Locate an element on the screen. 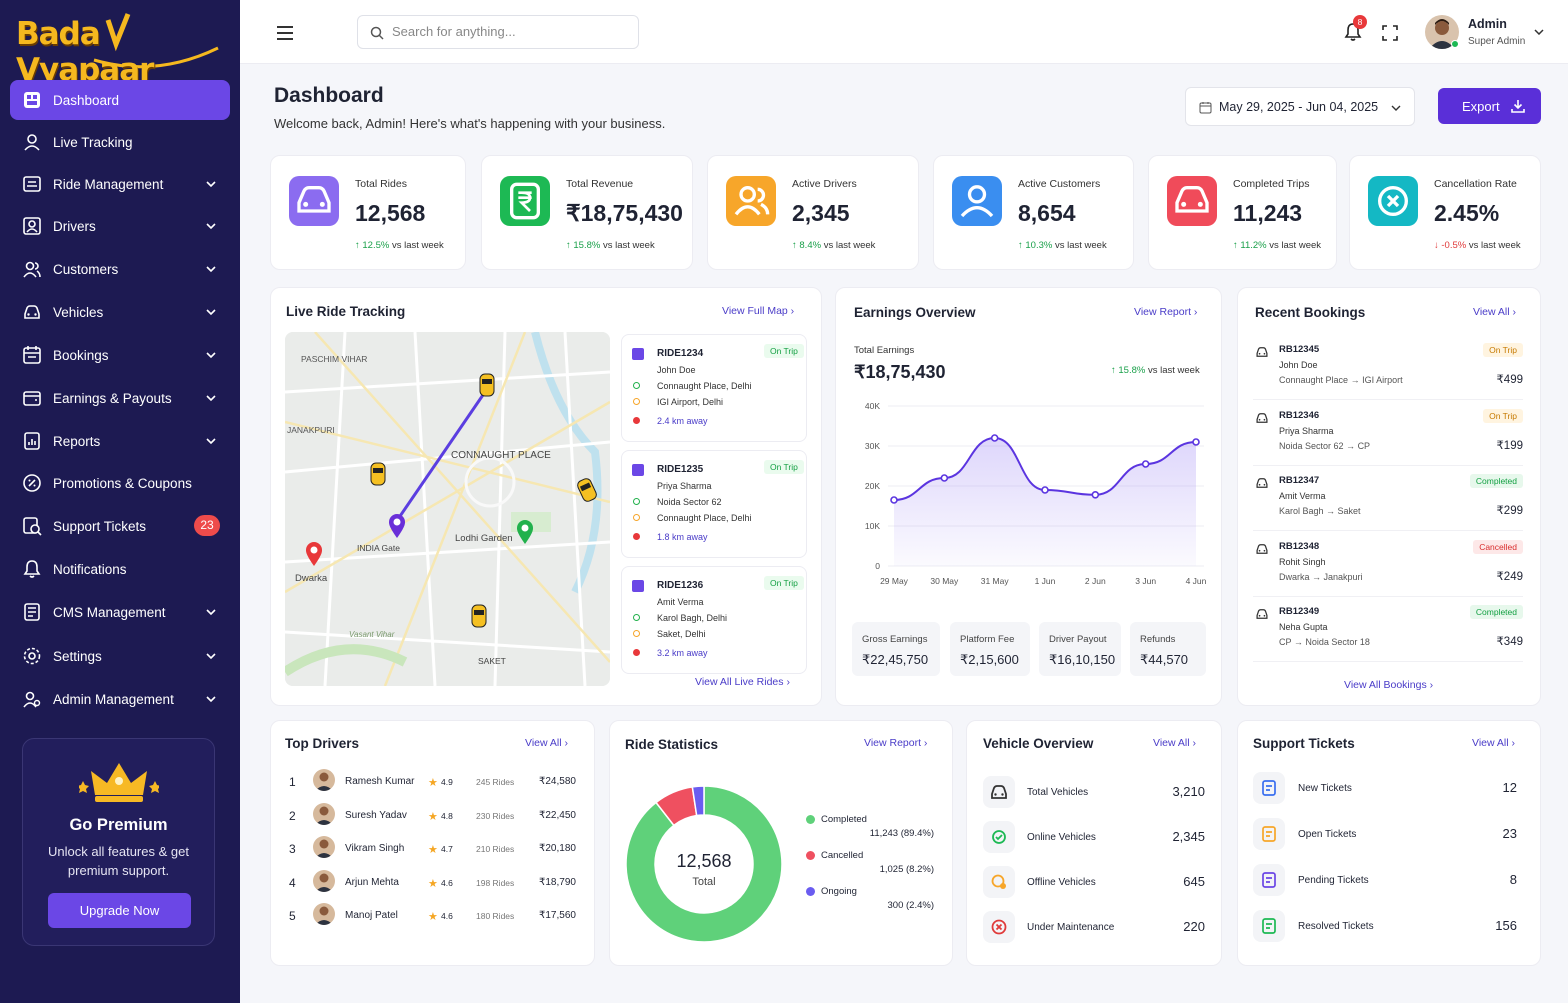  view-all-bookings-label: View All Bookings is located at coordinates (1385, 685).